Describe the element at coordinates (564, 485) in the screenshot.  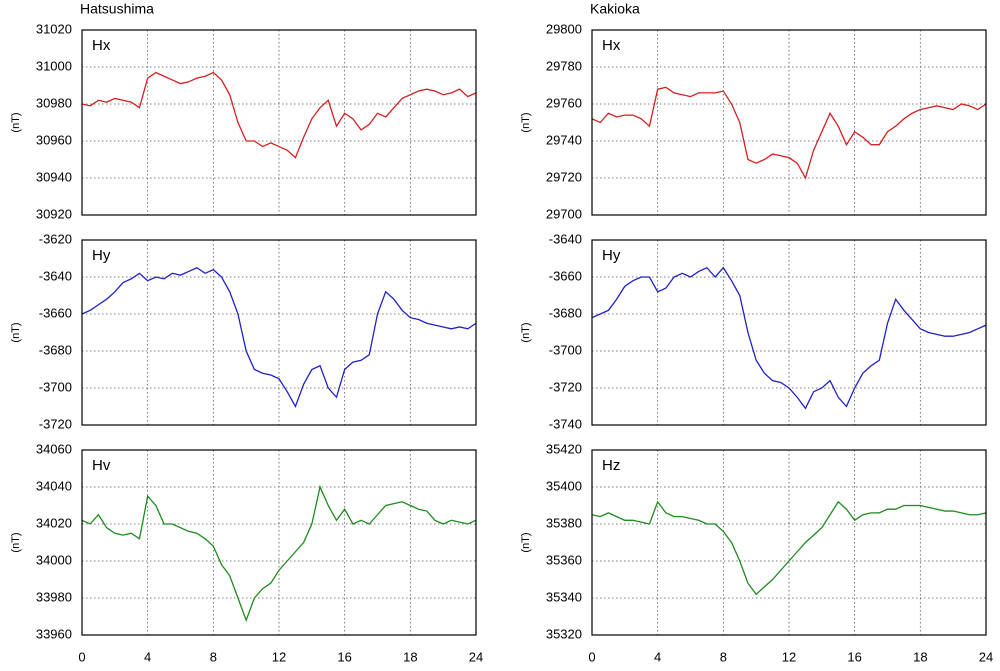
I see `y-tick-label: 35400` at that location.